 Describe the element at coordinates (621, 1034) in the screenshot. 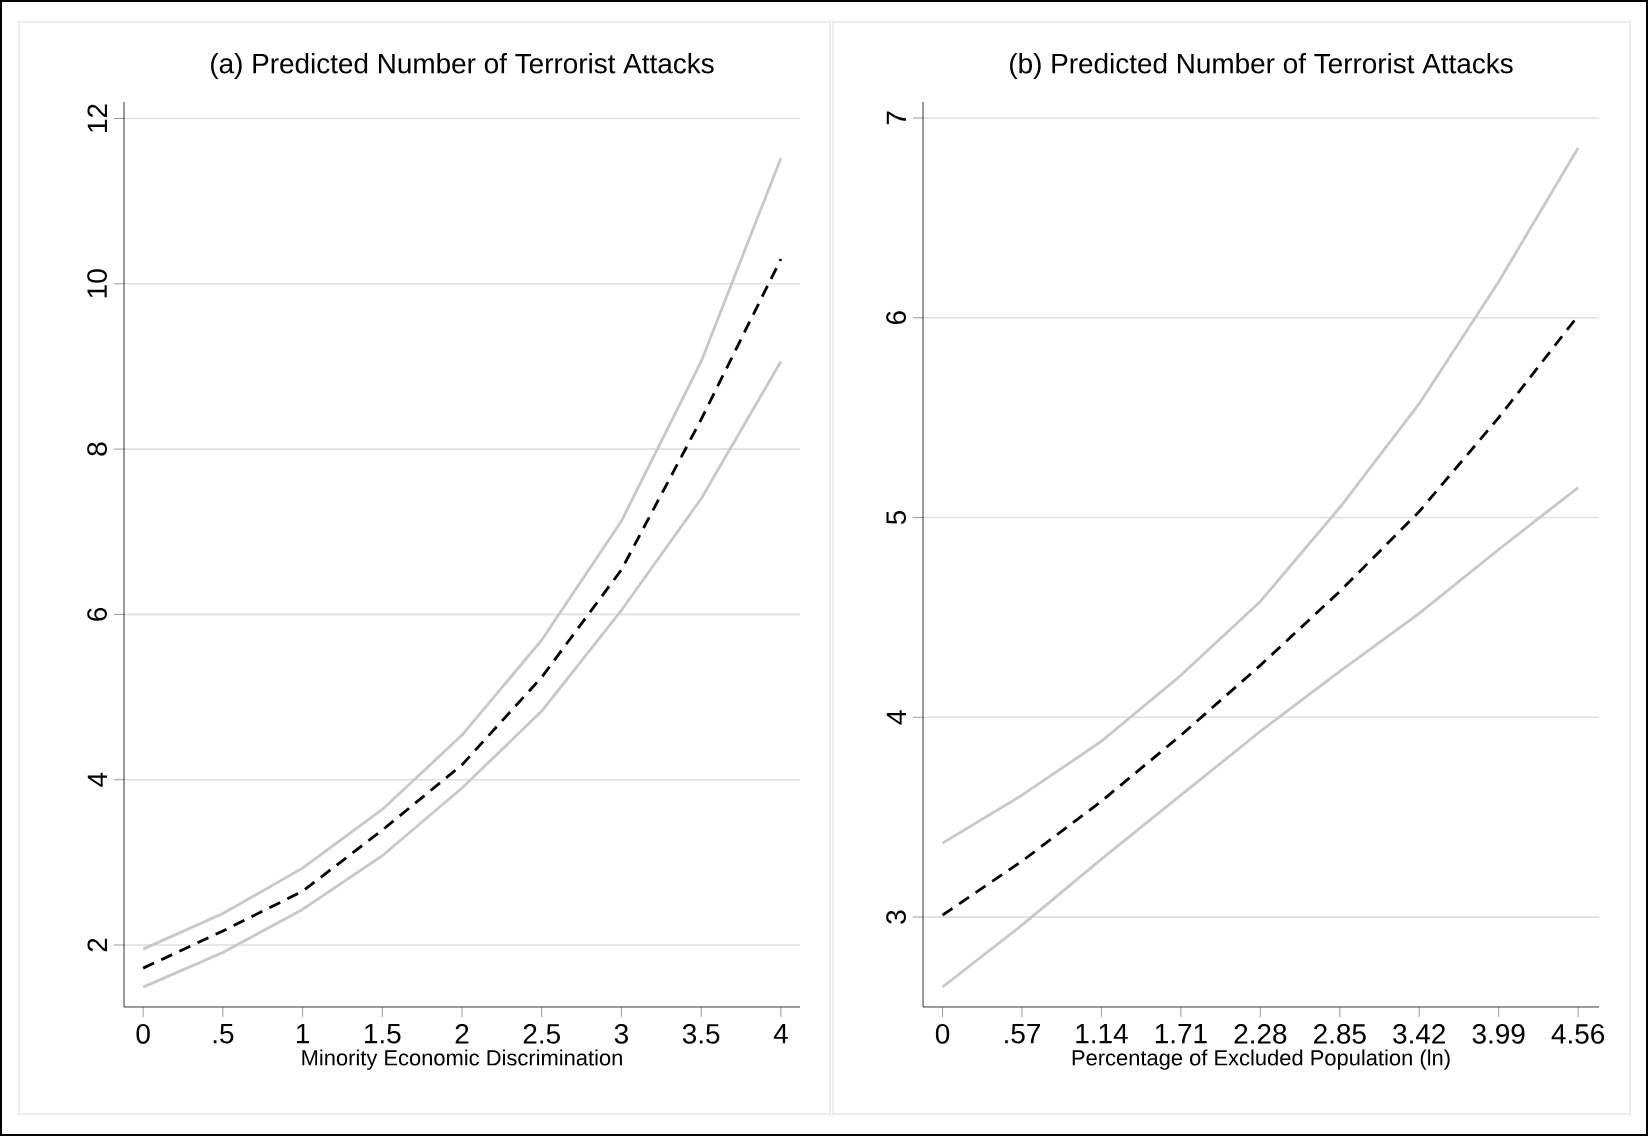

I see `x-tick-label: 3` at that location.